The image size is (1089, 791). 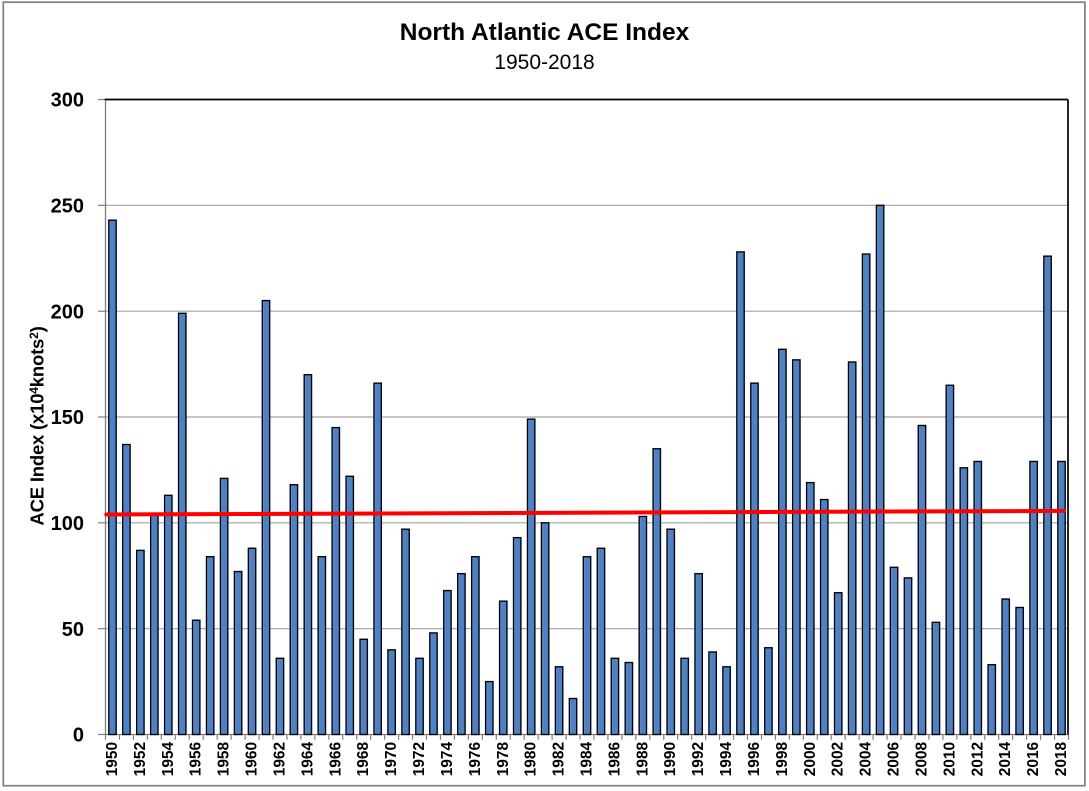 I want to click on svg-text: 1972, so click(x=419, y=759).